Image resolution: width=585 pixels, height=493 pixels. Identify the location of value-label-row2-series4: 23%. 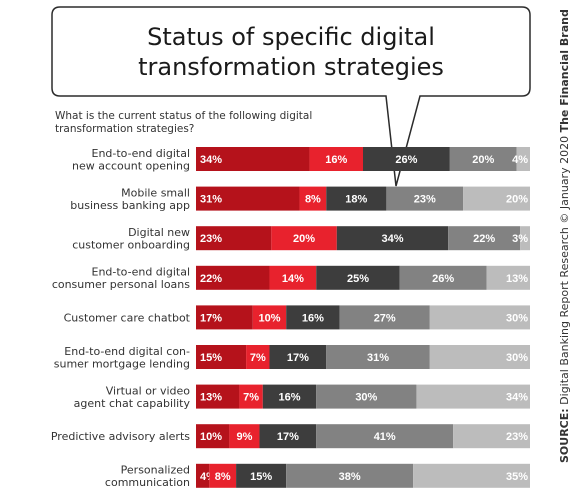
(425, 200).